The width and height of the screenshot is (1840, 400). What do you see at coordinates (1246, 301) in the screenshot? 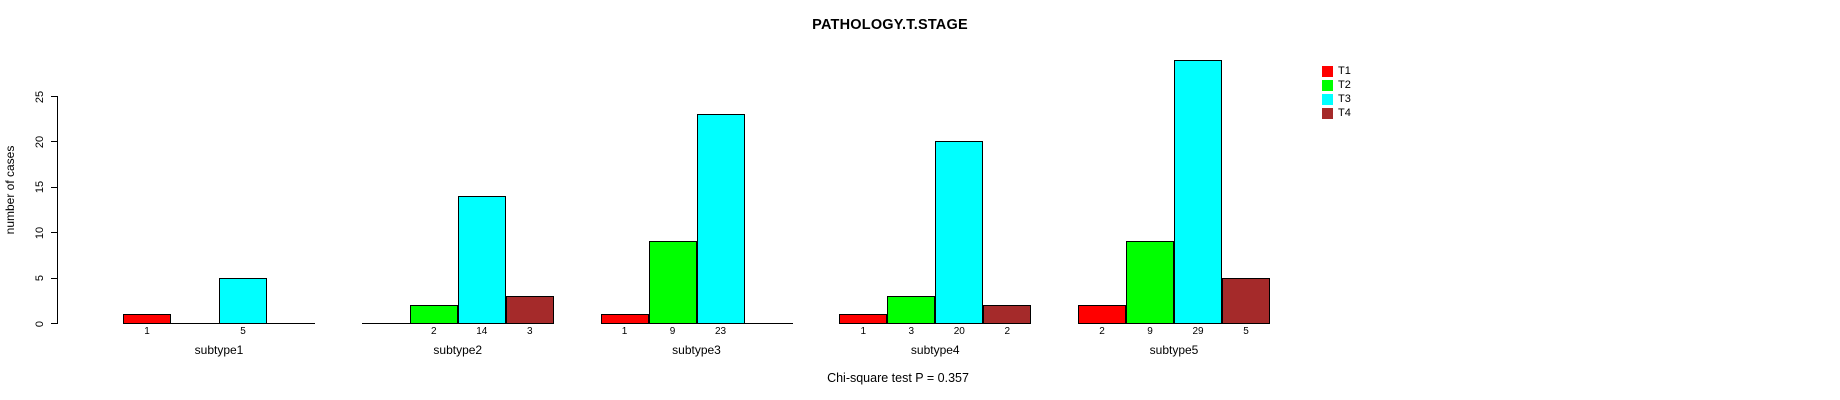
I see `bar-T4-subtype5` at bounding box center [1246, 301].